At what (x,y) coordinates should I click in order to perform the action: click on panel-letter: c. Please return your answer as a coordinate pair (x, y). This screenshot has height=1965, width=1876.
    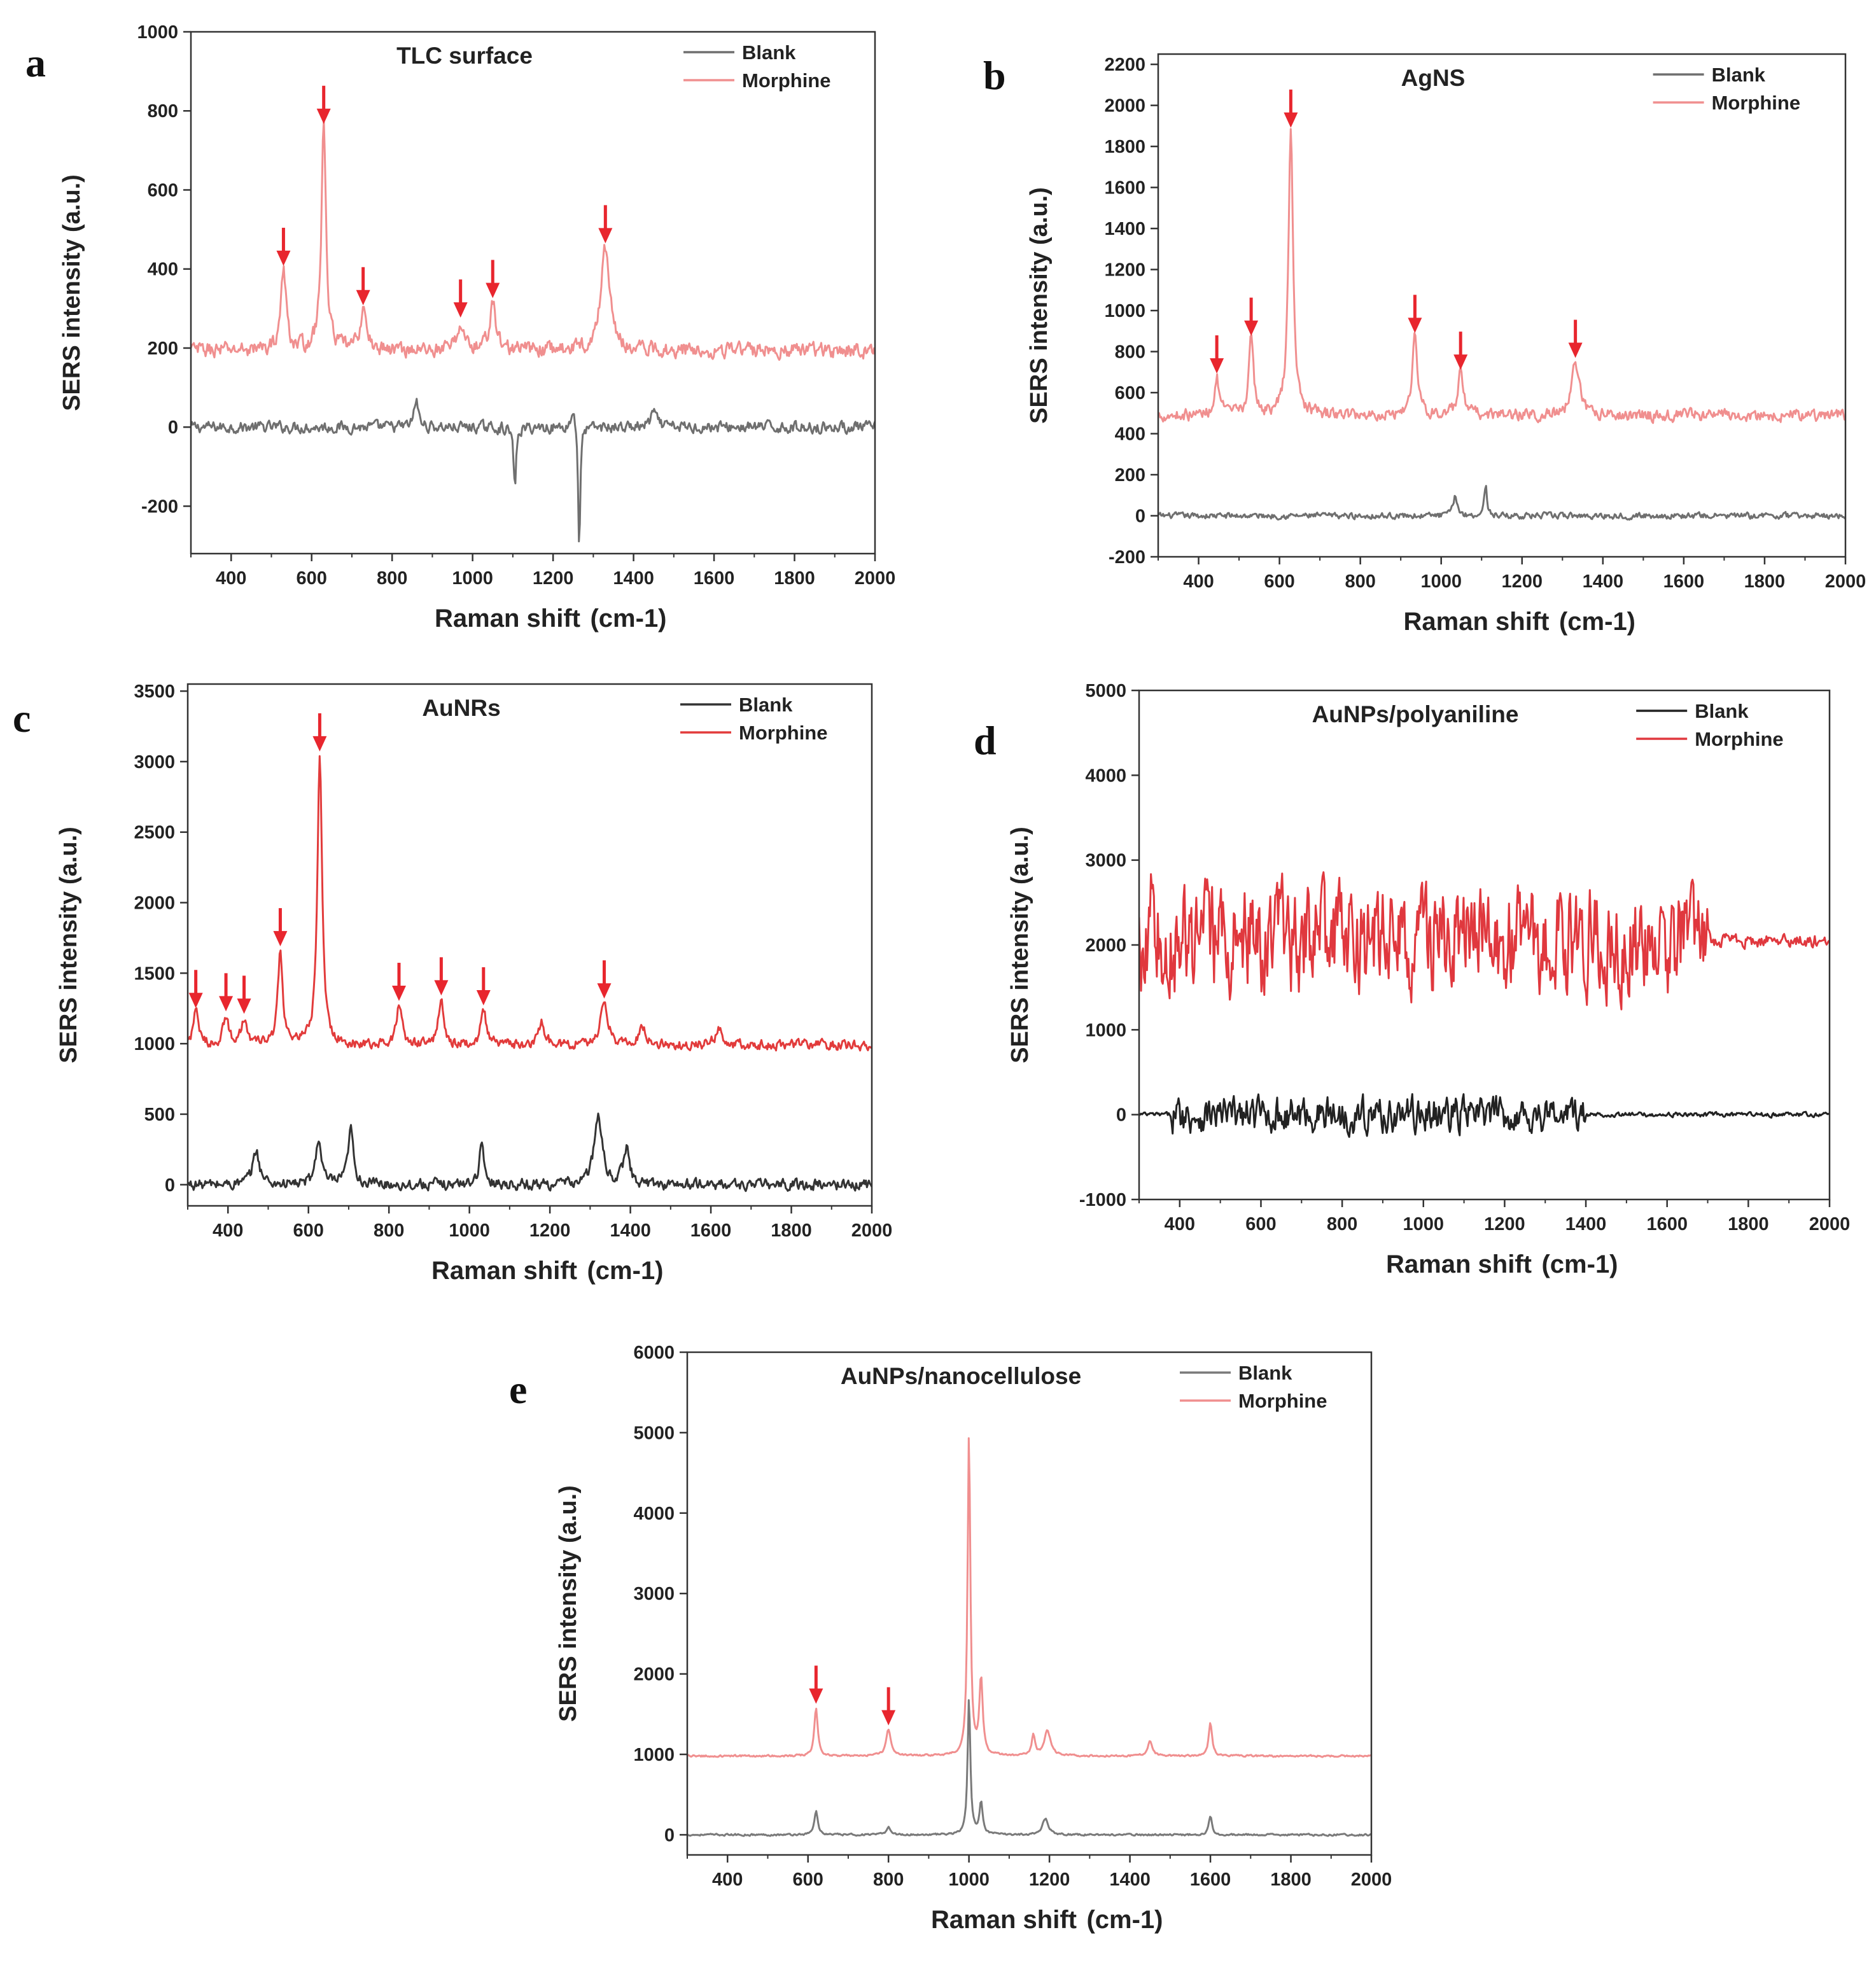
    Looking at the image, I should click on (22, 718).